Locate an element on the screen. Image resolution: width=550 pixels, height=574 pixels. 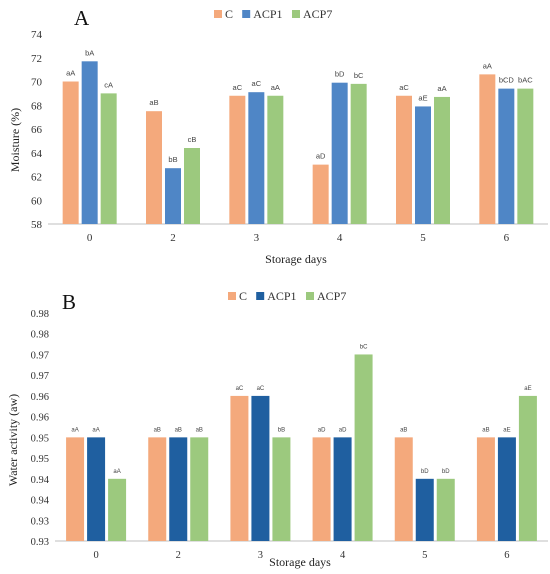
panel-a-bar-label: cA is located at coordinates (108, 84).